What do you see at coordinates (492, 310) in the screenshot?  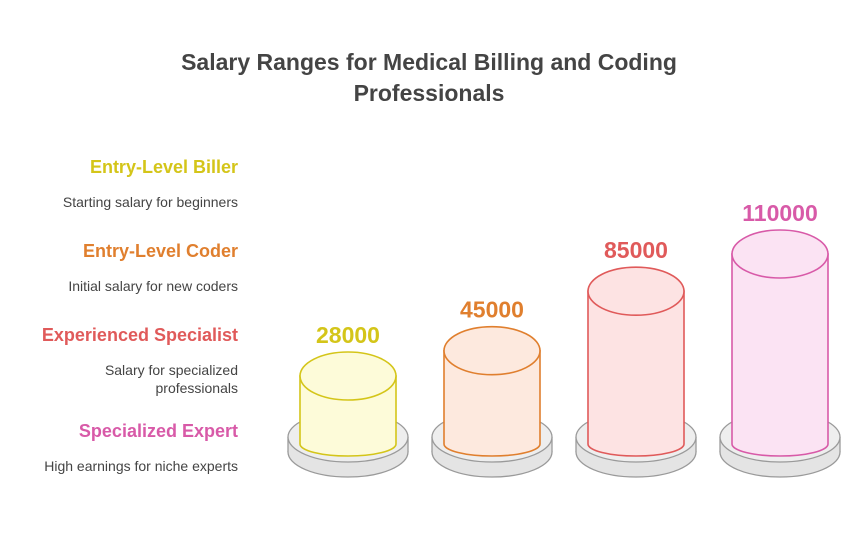 I see `value-label: 45000` at bounding box center [492, 310].